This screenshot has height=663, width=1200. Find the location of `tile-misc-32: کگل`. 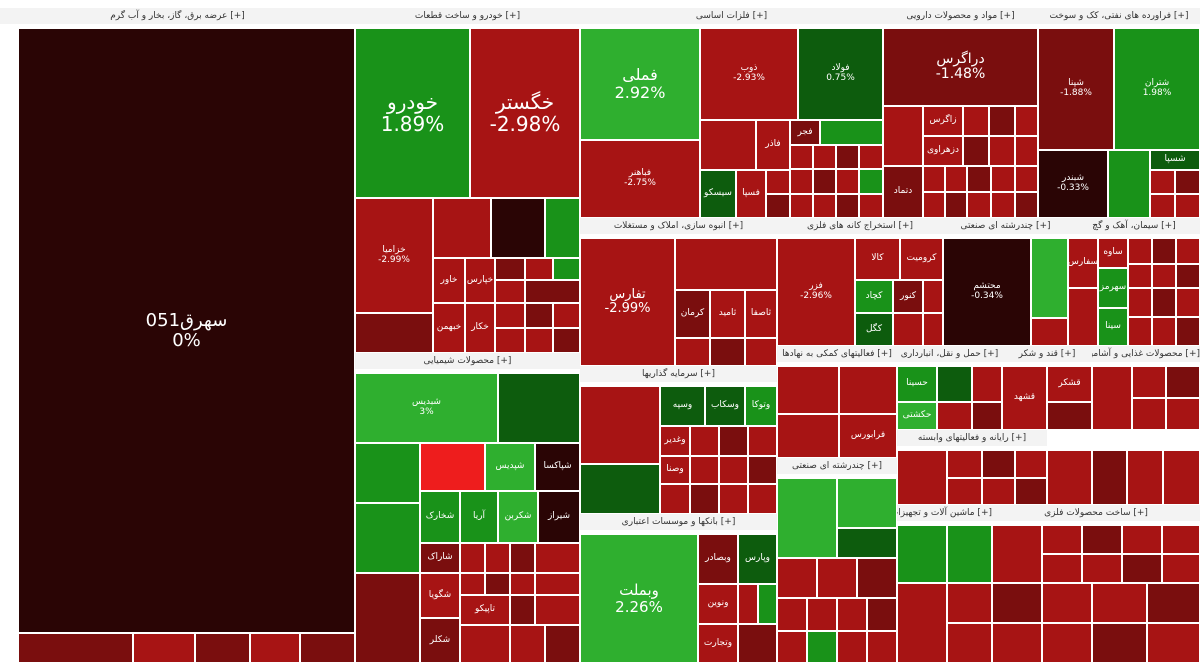

tile-misc-32: کگل is located at coordinates (874, 329).